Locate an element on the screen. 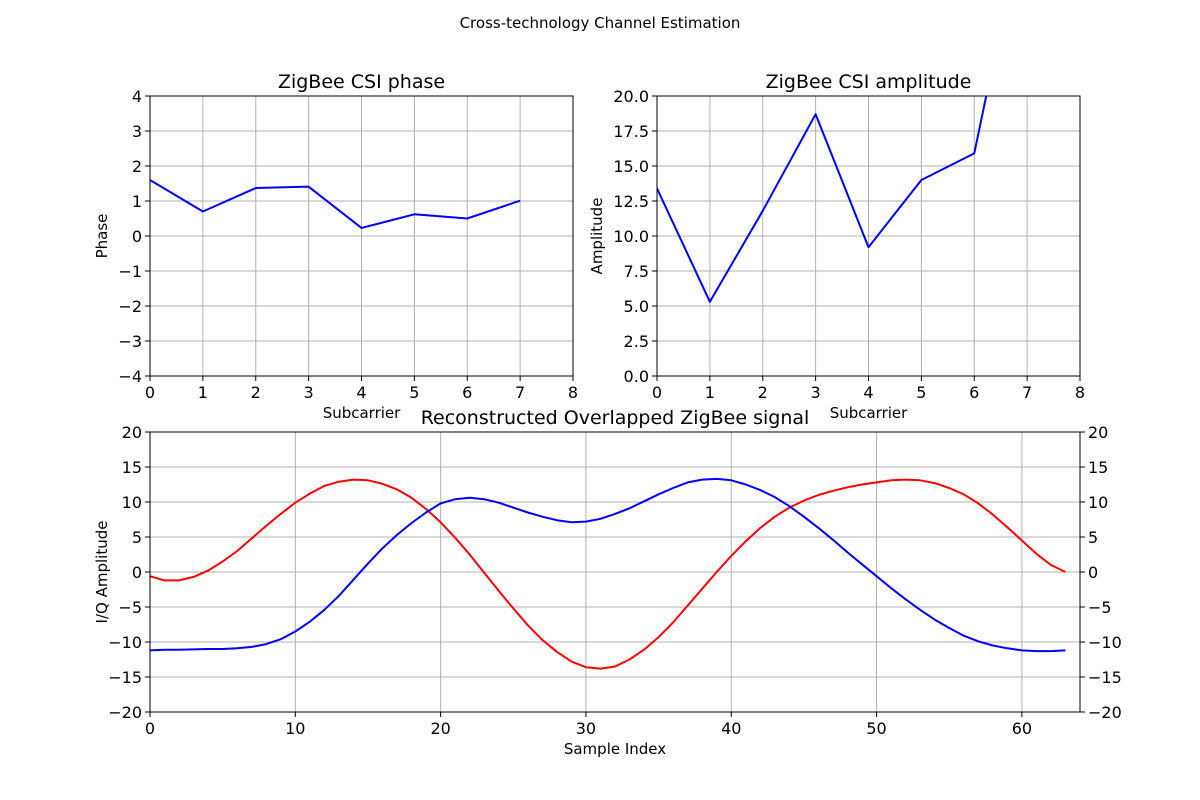 The width and height of the screenshot is (1200, 800). amplitude-ytick-label: 12.5 is located at coordinates (631, 201).